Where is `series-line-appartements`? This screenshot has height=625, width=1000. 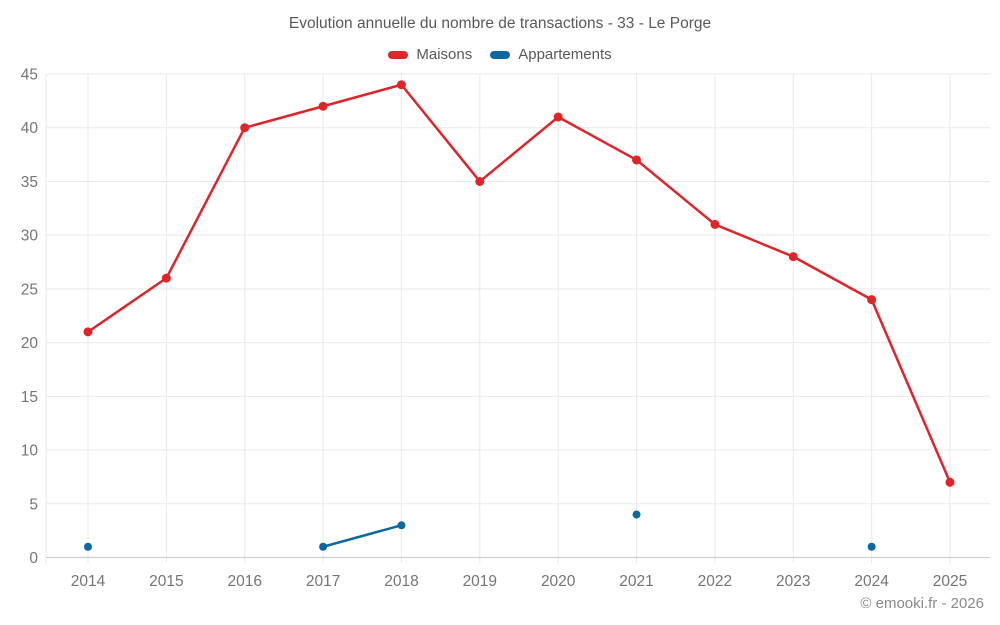
series-line-appartements is located at coordinates (362, 536).